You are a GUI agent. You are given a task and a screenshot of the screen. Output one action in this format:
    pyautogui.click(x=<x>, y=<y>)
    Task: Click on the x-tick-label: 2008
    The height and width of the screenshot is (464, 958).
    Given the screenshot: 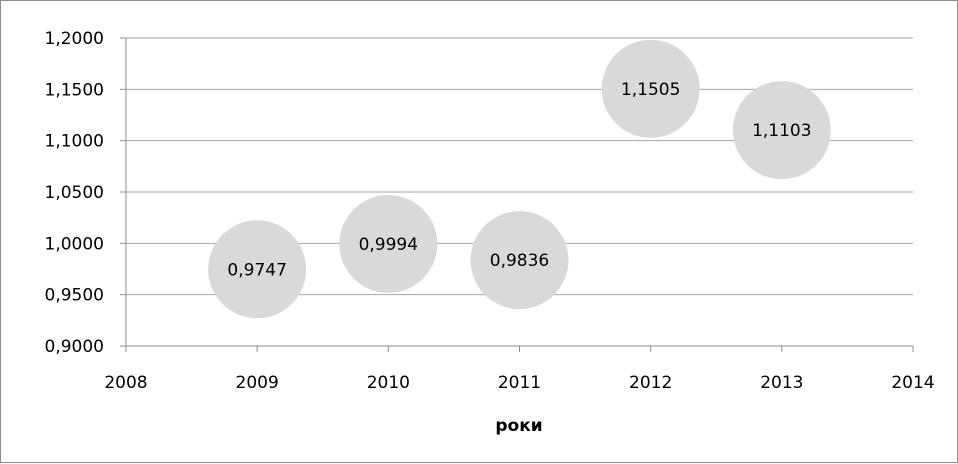 What is the action you would take?
    pyautogui.click(x=125, y=383)
    